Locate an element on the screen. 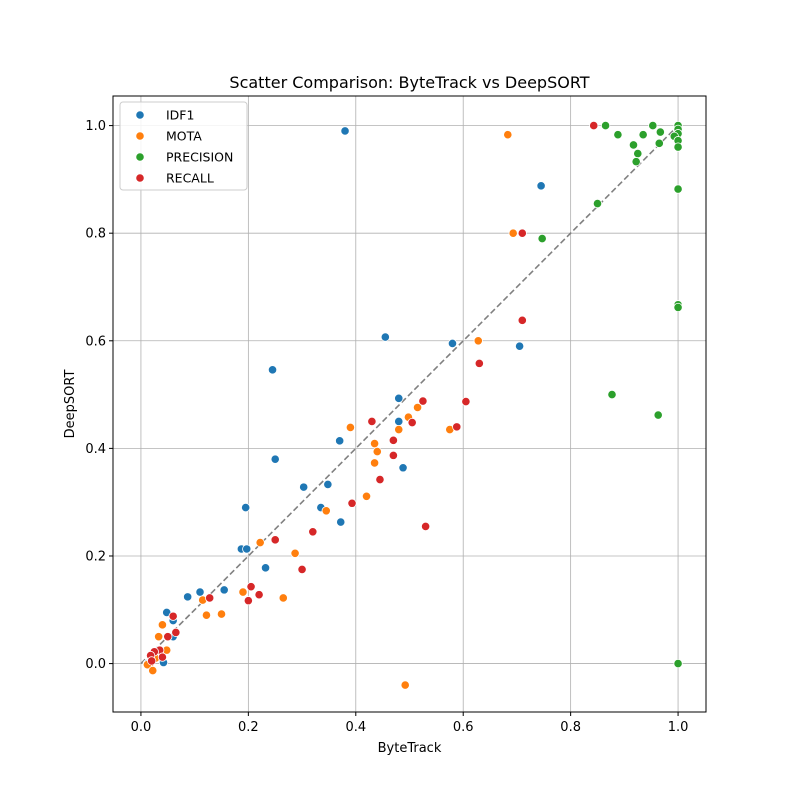 Image resolution: width=800 pixels, height=800 pixels. legend-marker-mota is located at coordinates (140, 136).